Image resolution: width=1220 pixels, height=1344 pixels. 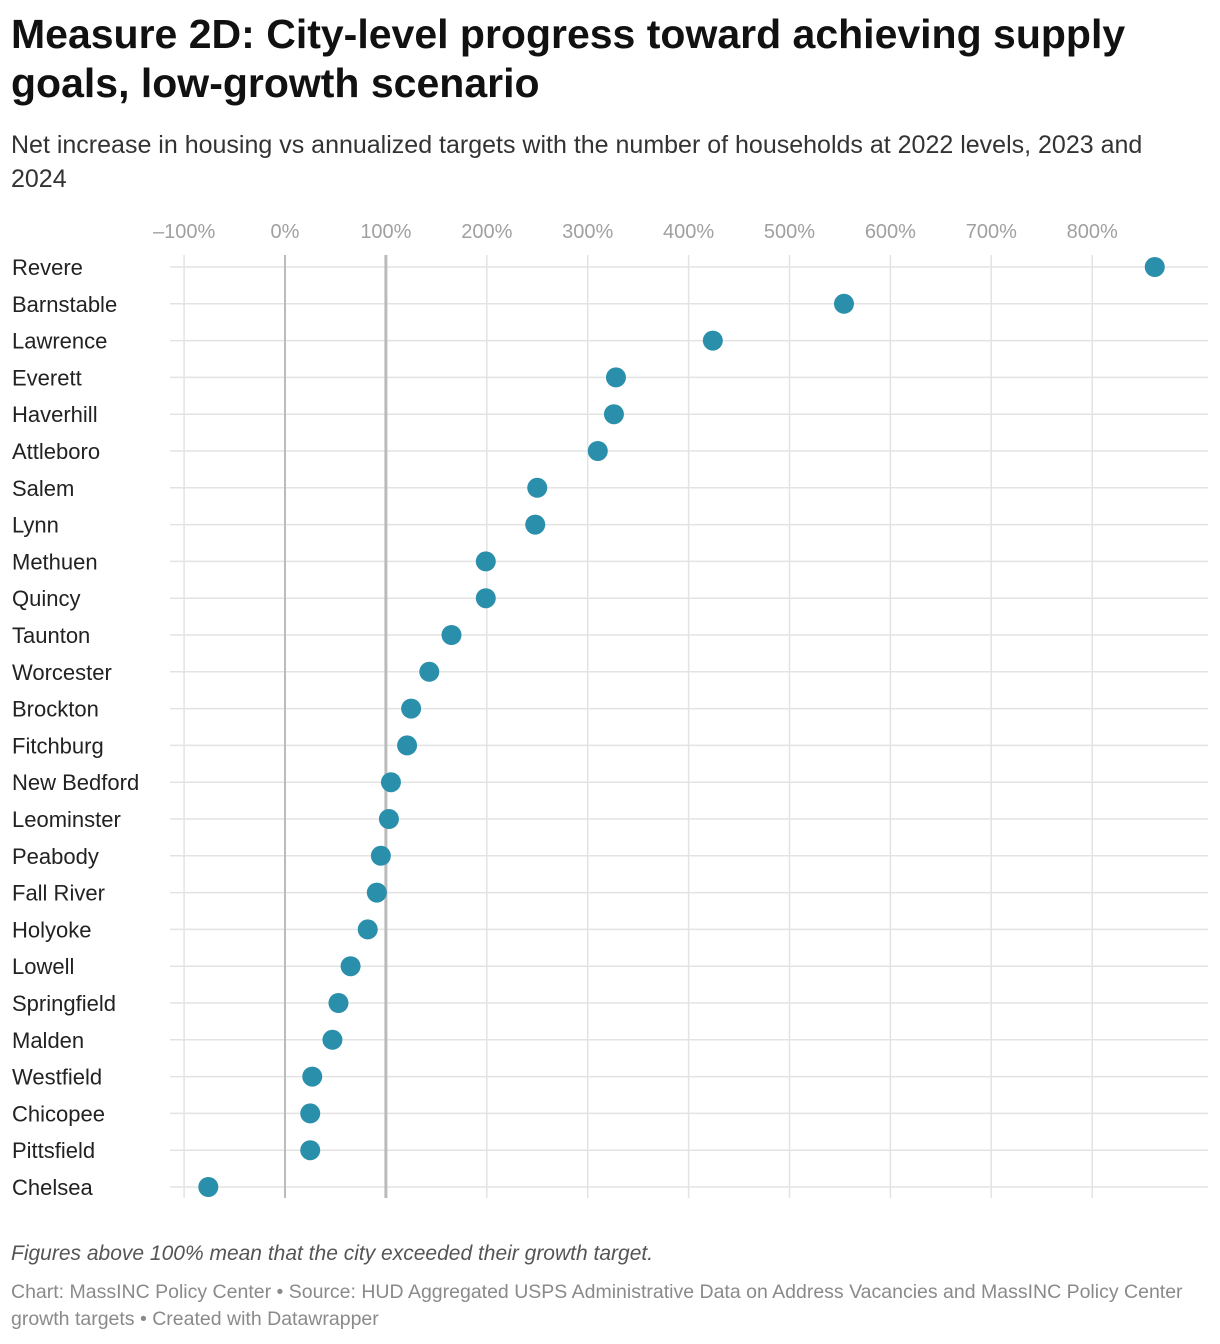 What do you see at coordinates (890, 232) in the screenshot?
I see `x-tick-label: 600%` at bounding box center [890, 232].